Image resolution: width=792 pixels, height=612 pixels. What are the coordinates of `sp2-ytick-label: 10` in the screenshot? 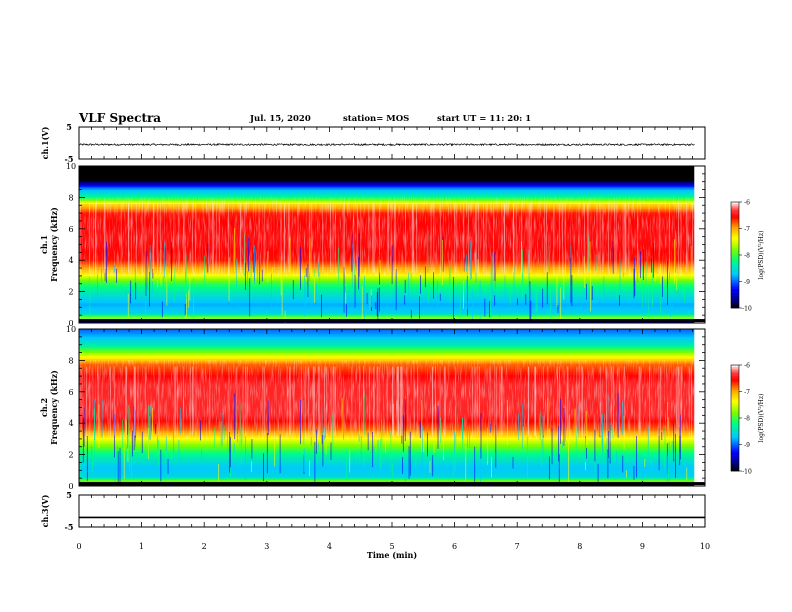 It's located at (71, 329).